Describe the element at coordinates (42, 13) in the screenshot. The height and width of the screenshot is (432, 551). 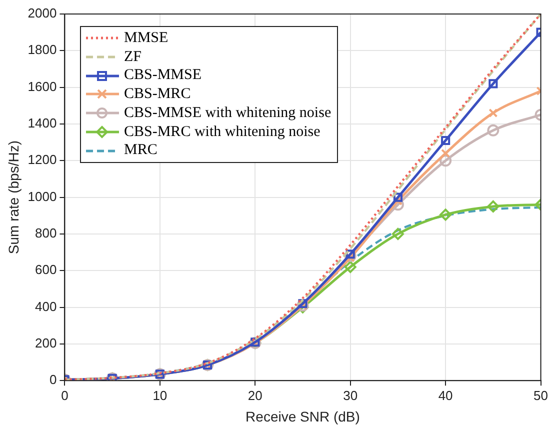
I see `y-tick-label: 2000` at that location.